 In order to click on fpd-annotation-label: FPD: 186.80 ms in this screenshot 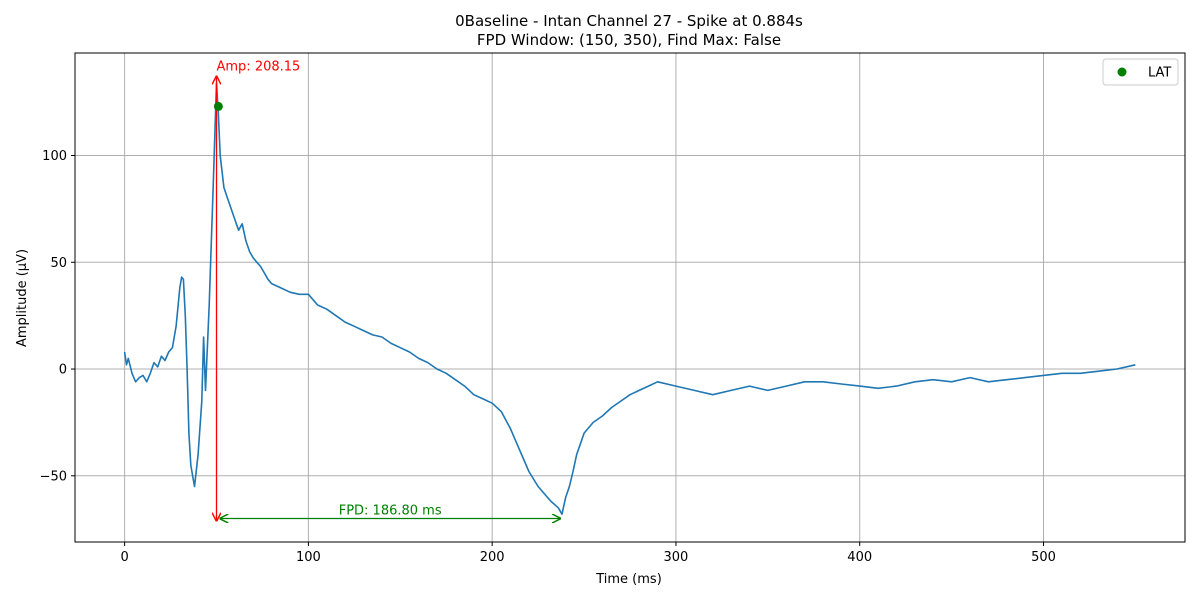, I will do `click(390, 511)`.